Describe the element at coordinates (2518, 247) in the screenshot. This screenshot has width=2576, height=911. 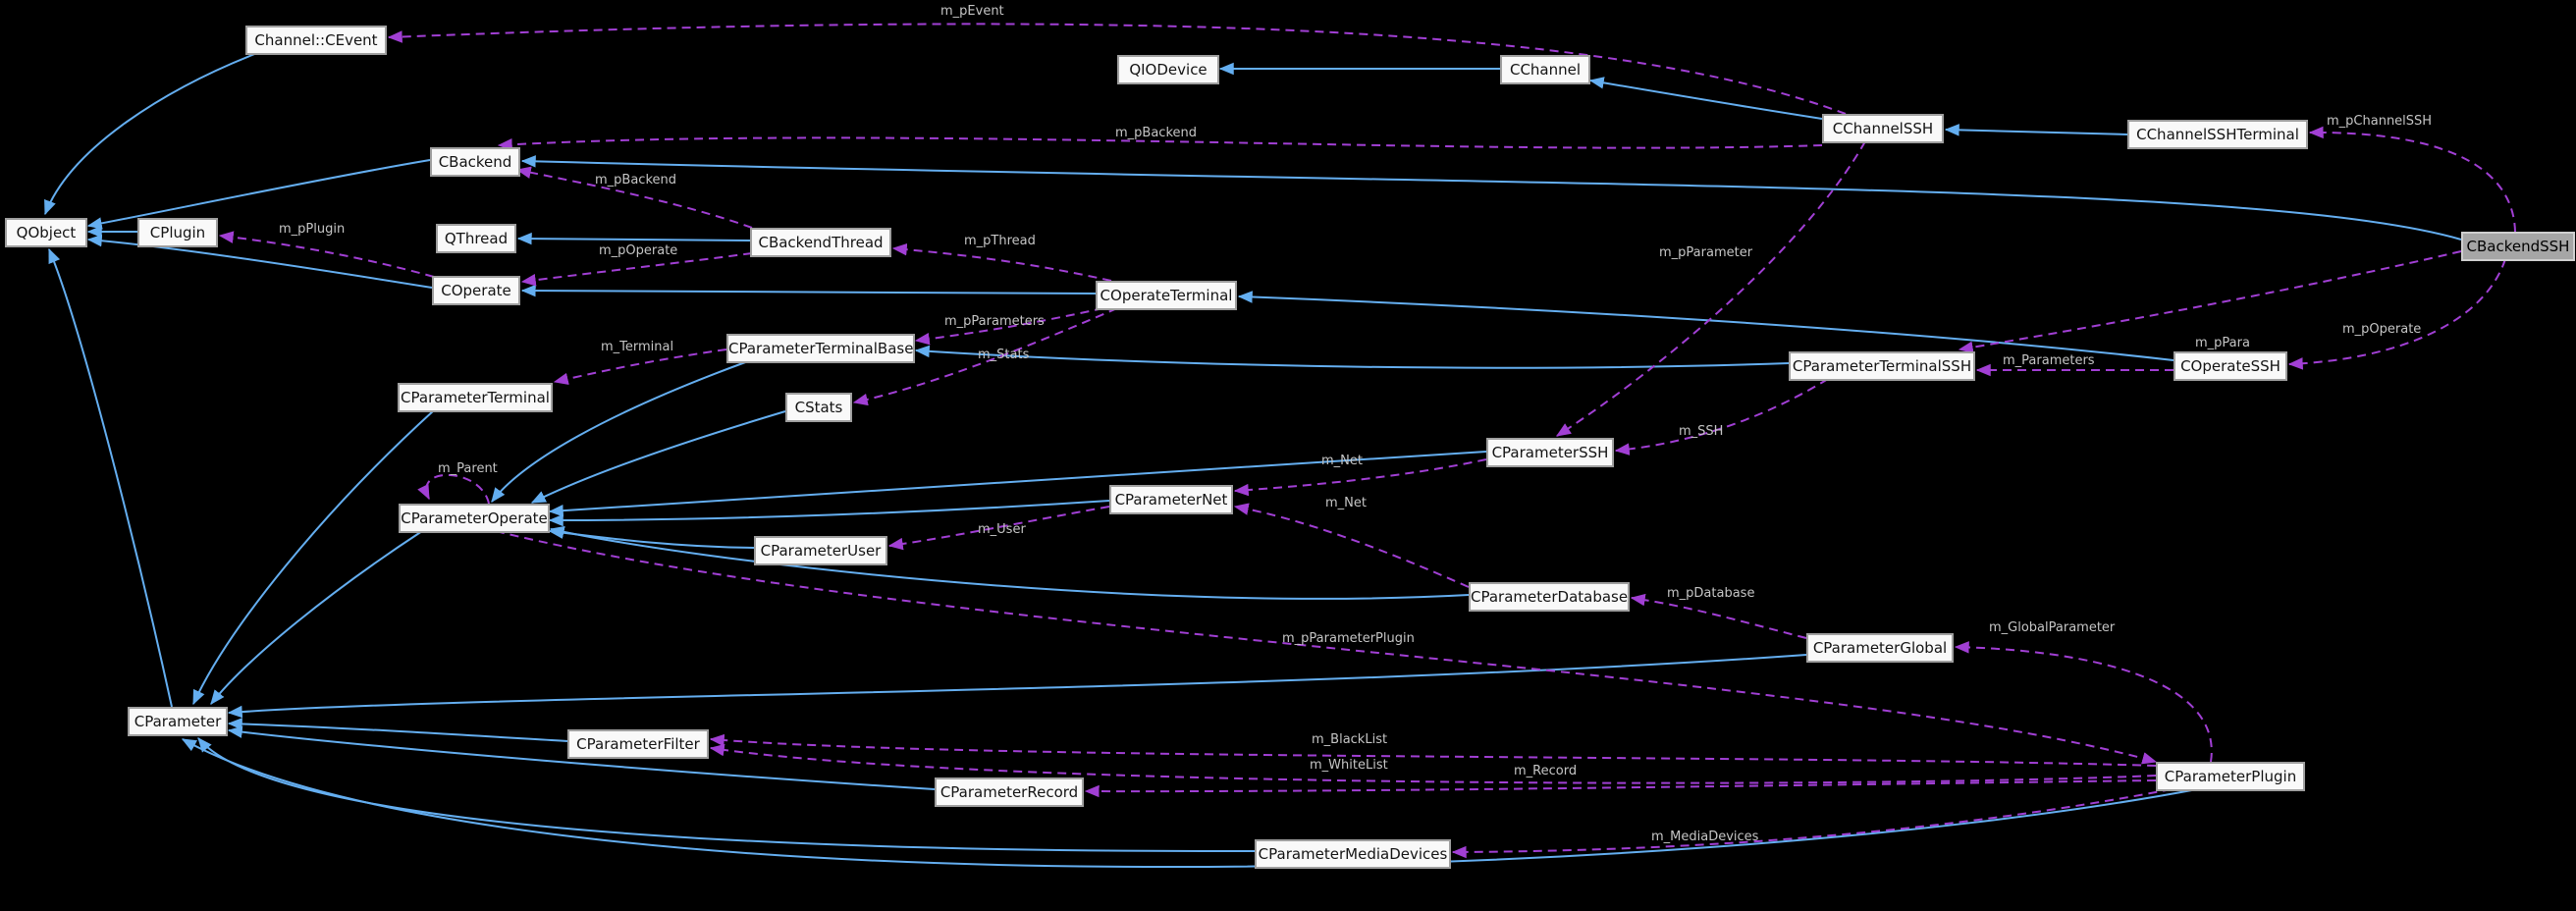
I see `class-node-cbackendssh: CBackendSSH` at that location.